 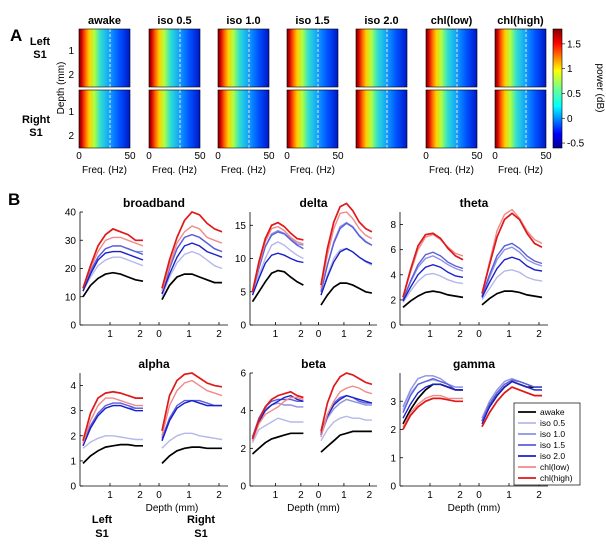 I want to click on hemisphere-left-label: S1, so click(x=101, y=534).